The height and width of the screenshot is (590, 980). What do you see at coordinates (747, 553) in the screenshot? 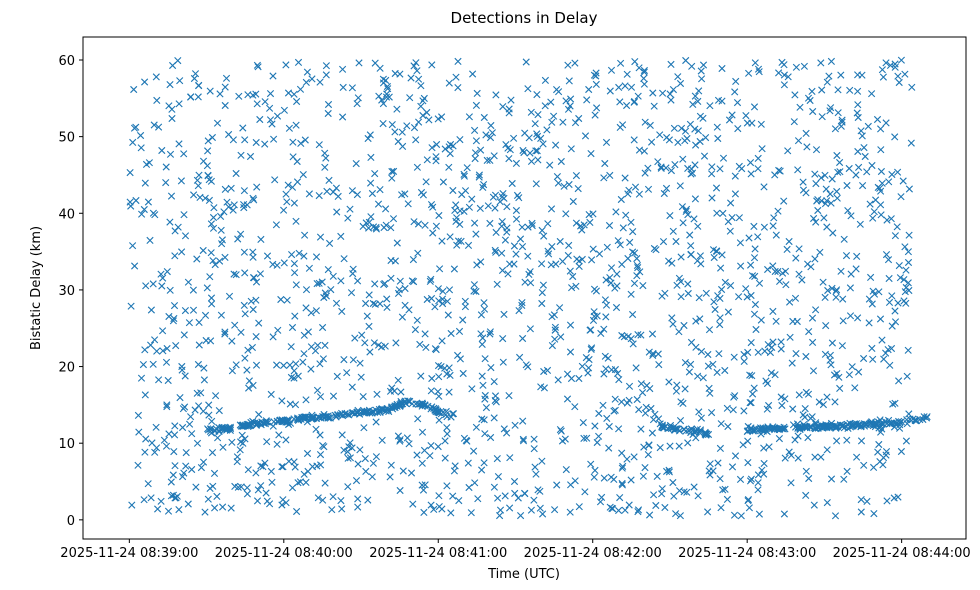
I see `x-tick-label: 2025-11-24 08:43:00` at bounding box center [747, 553].